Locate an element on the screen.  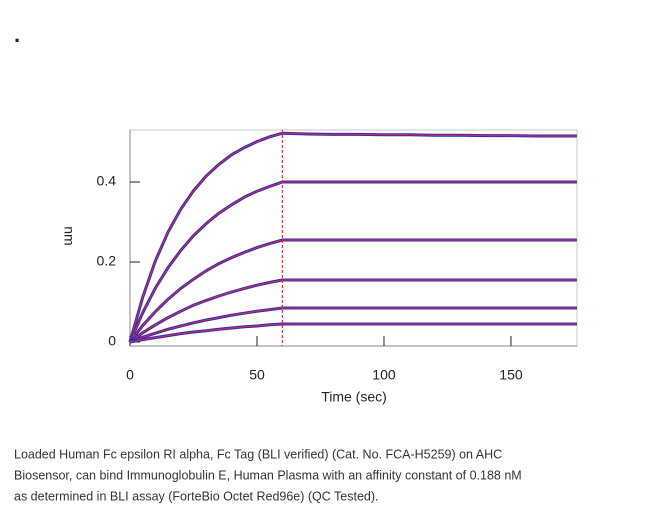
x-axis-label: Time (sec) is located at coordinates (354, 397).